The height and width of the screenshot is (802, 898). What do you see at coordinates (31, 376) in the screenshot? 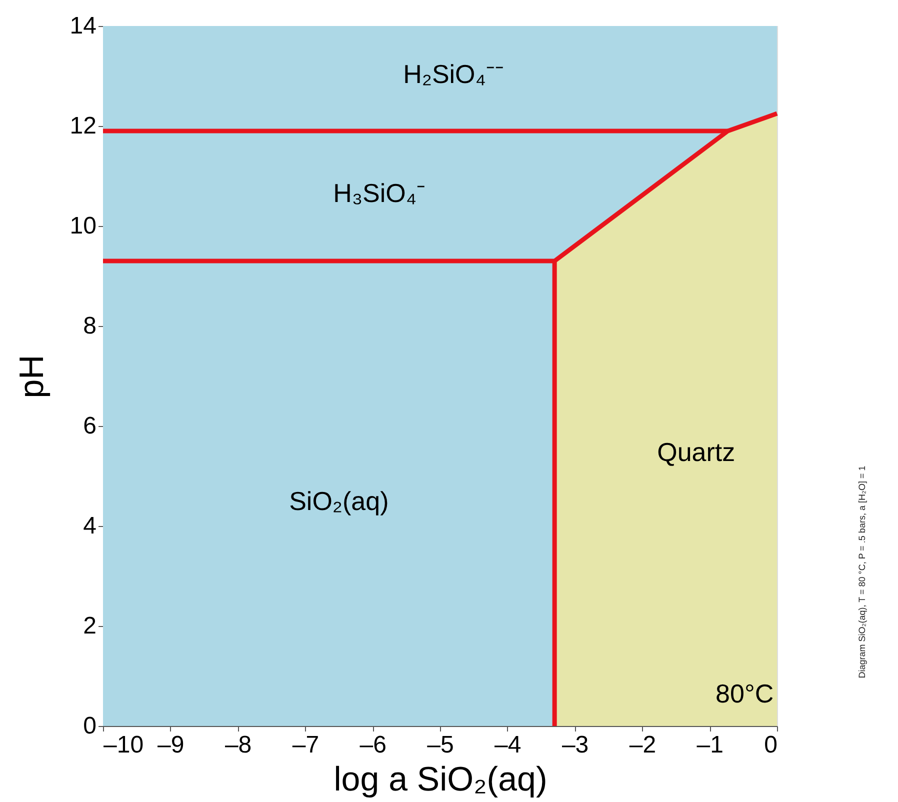
I see `y-axis-title: pH` at bounding box center [31, 376].